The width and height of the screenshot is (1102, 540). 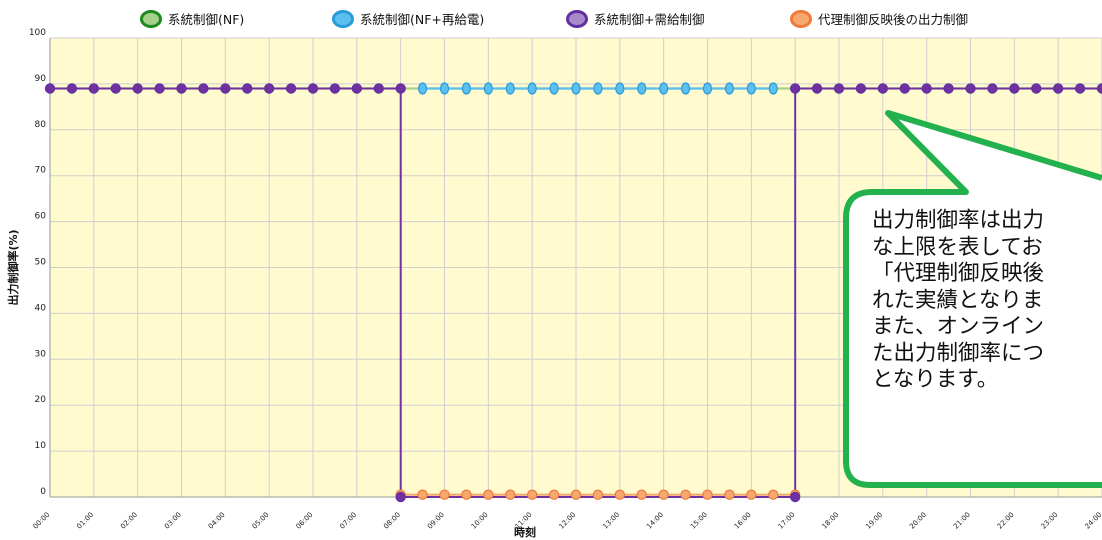 What do you see at coordinates (151, 18) in the screenshot?
I see `legend-swatch-nf` at bounding box center [151, 18].